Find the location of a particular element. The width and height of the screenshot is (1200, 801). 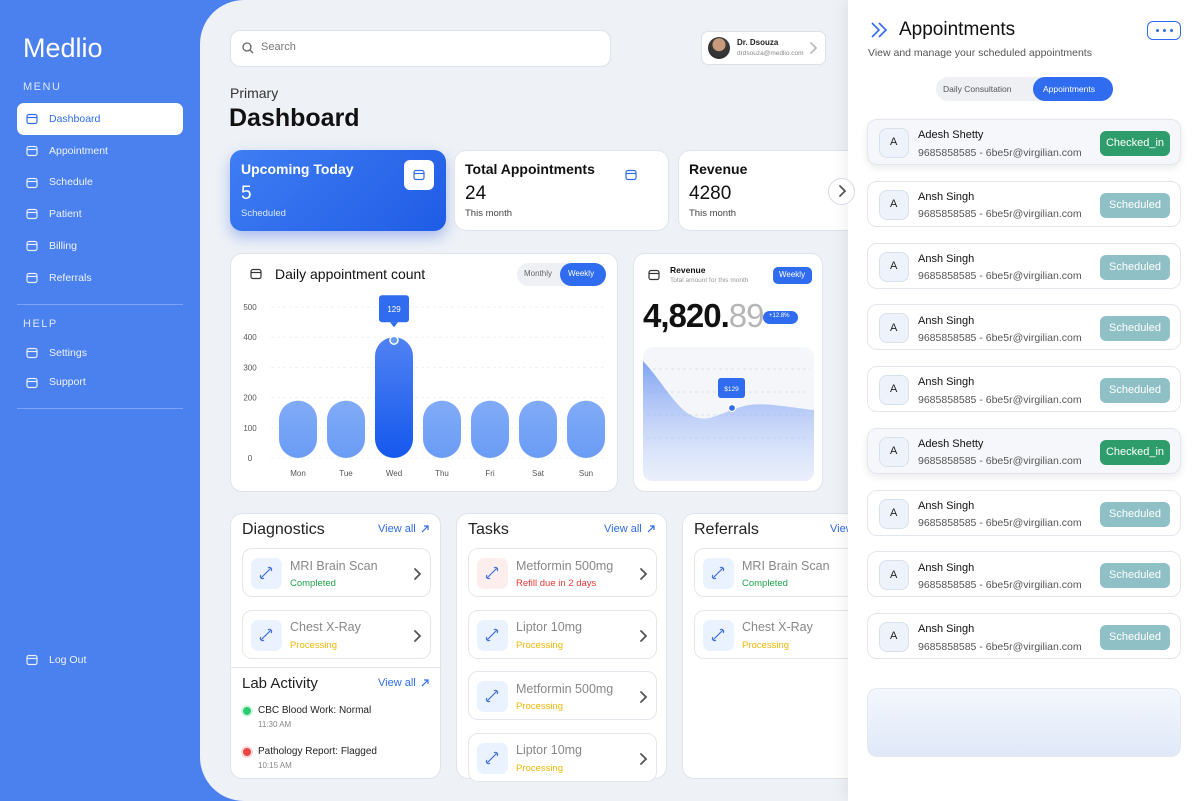

menu-item: Schedule is located at coordinates (71, 182).